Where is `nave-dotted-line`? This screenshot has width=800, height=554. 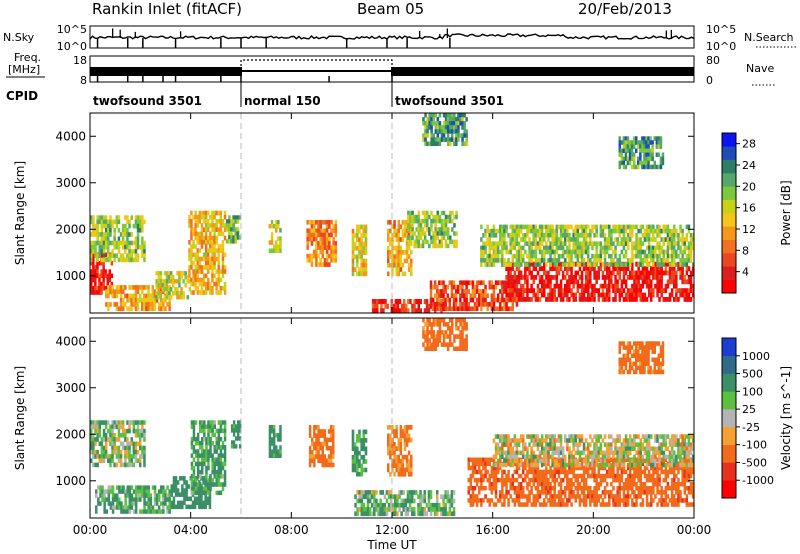
nave-dotted-line is located at coordinates (316, 64).